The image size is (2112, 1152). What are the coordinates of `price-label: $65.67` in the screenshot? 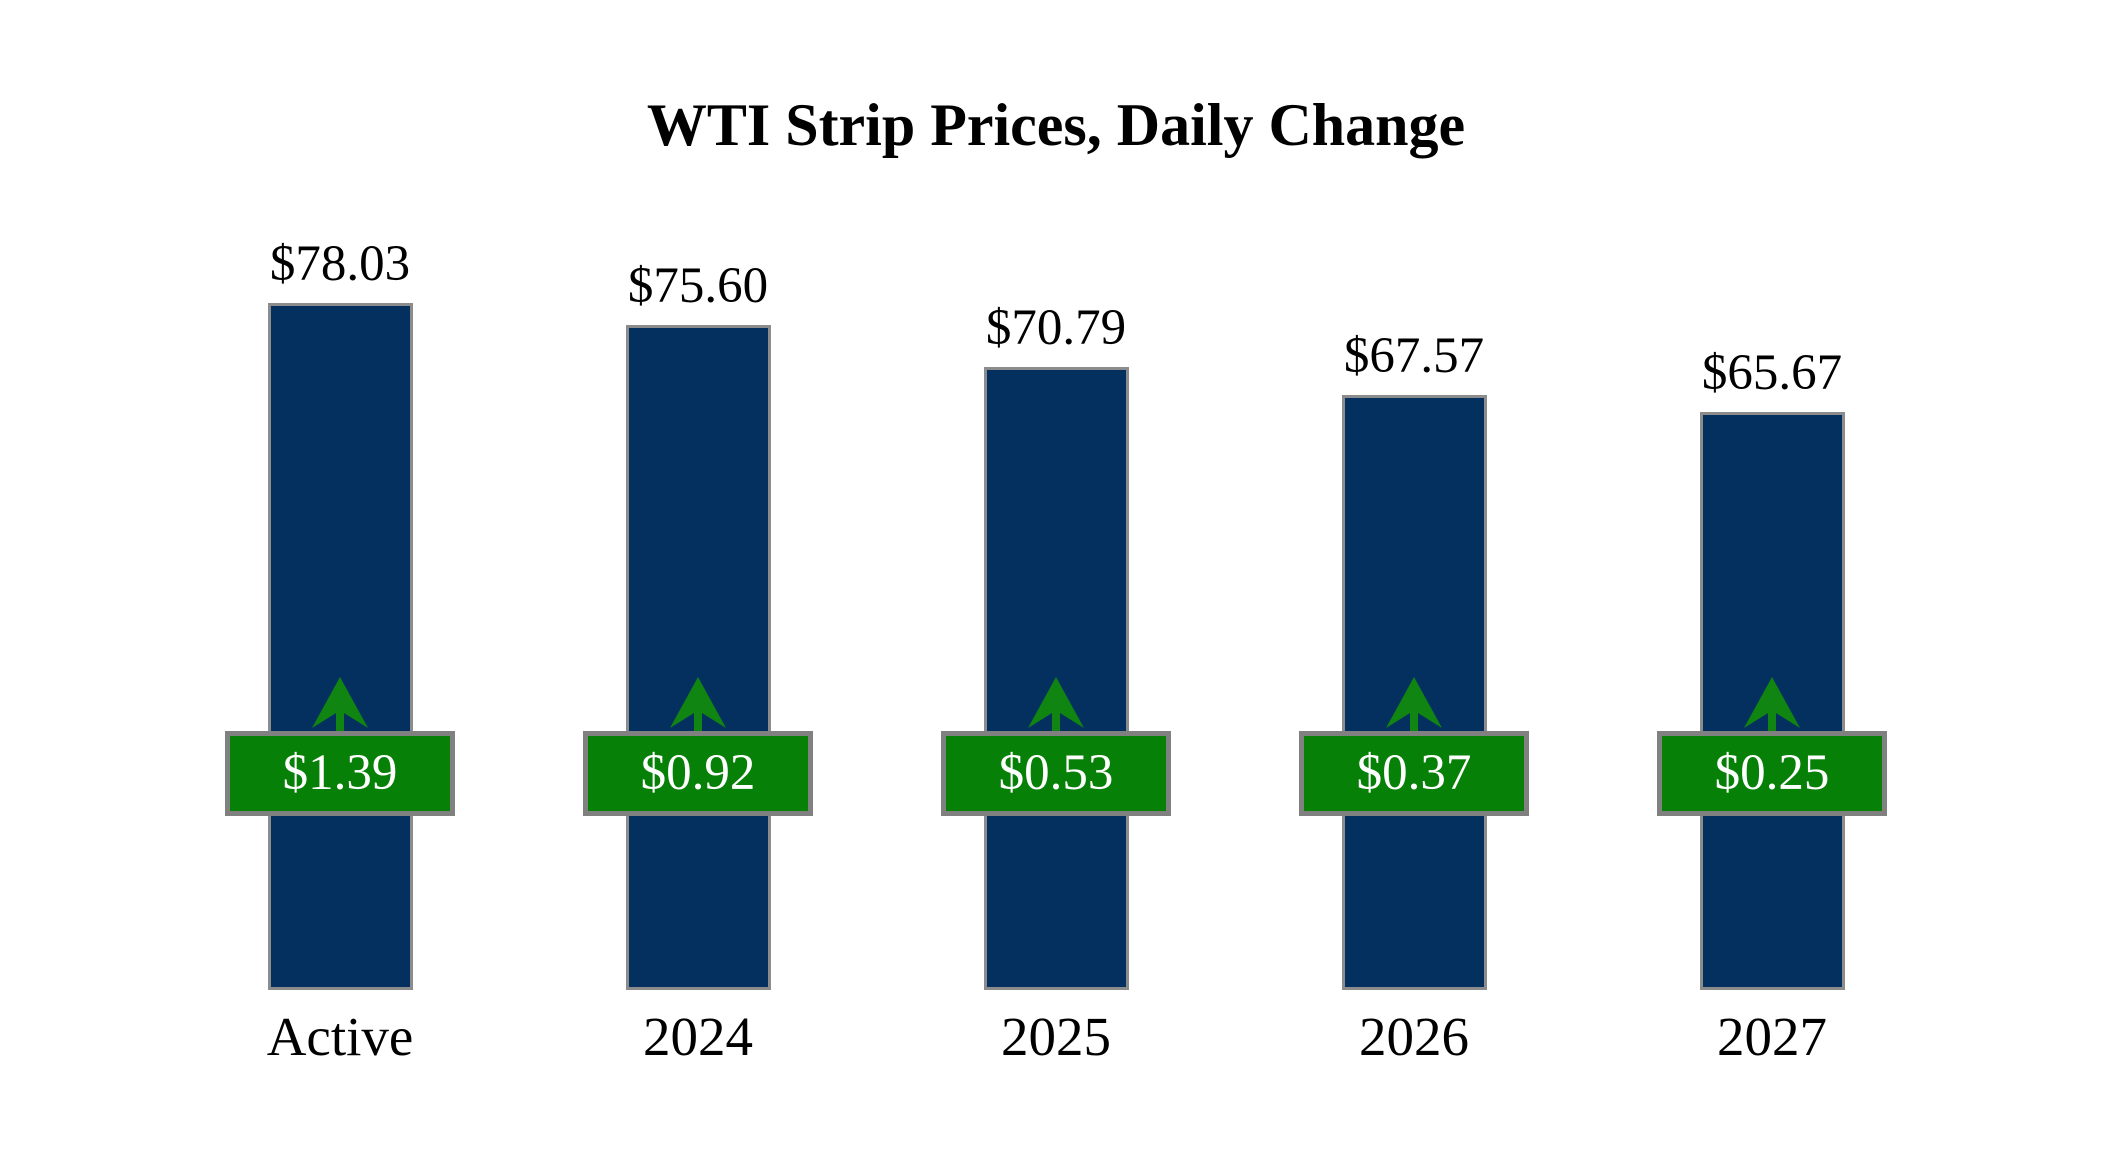 It's located at (1772, 373).